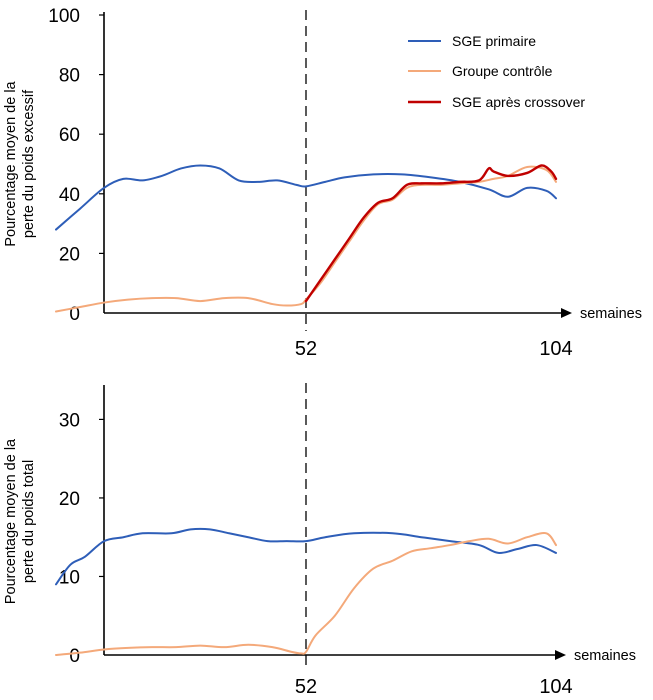 Image resolution: width=653 pixels, height=700 pixels. Describe the element at coordinates (494, 41) in the screenshot. I see `legend-label: SGE primaire` at that location.